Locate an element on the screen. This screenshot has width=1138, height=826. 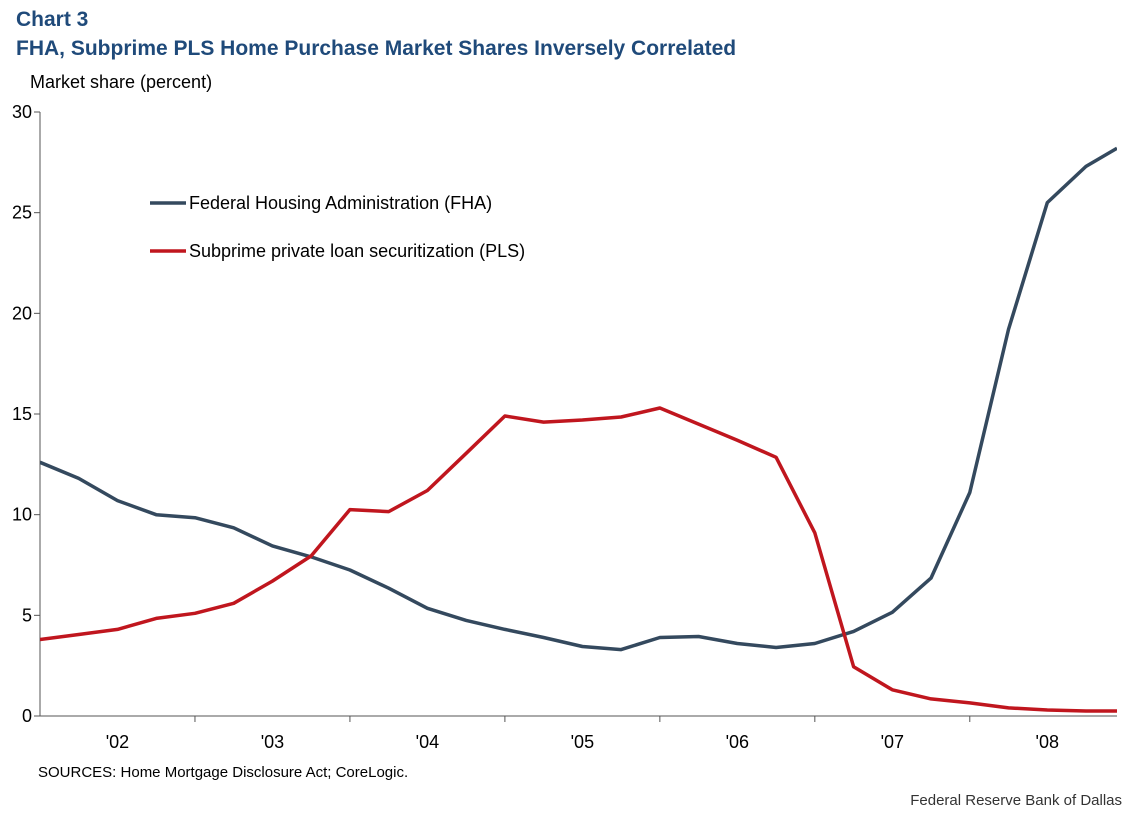
legend-label: Federal Housing Administration (FHA) is located at coordinates (340, 203).